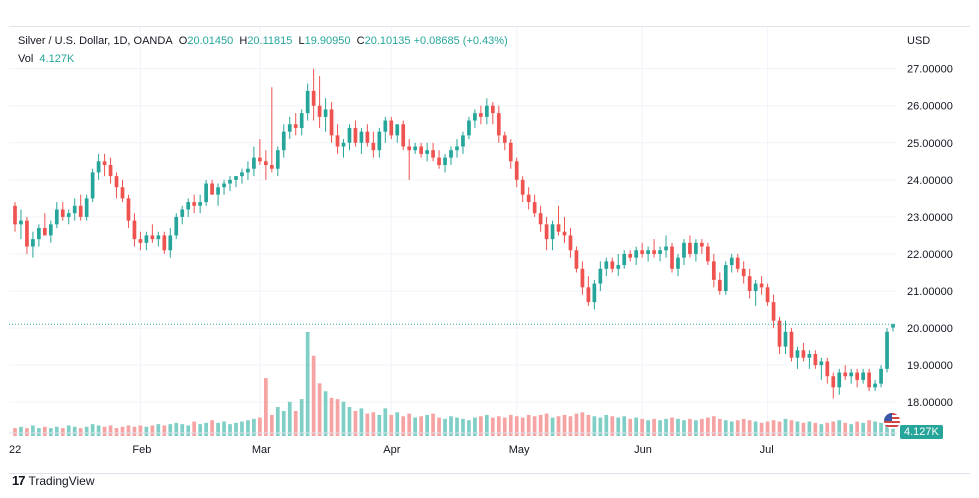 This screenshot has height=498, width=979. Describe the element at coordinates (26, 59) in the screenshot. I see `volume-label: Vol` at that location.